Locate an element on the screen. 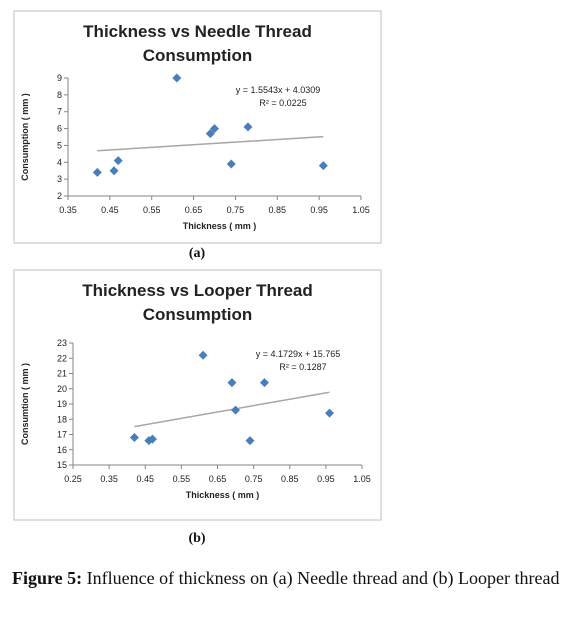 The image size is (575, 631). y-tick-label: 22 is located at coordinates (62, 358).